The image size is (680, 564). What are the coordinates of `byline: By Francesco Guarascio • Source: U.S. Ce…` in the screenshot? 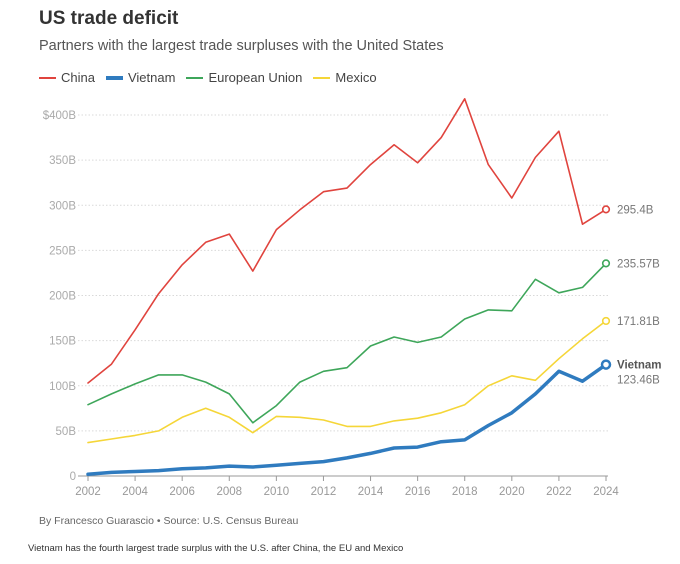 It's located at (169, 521).